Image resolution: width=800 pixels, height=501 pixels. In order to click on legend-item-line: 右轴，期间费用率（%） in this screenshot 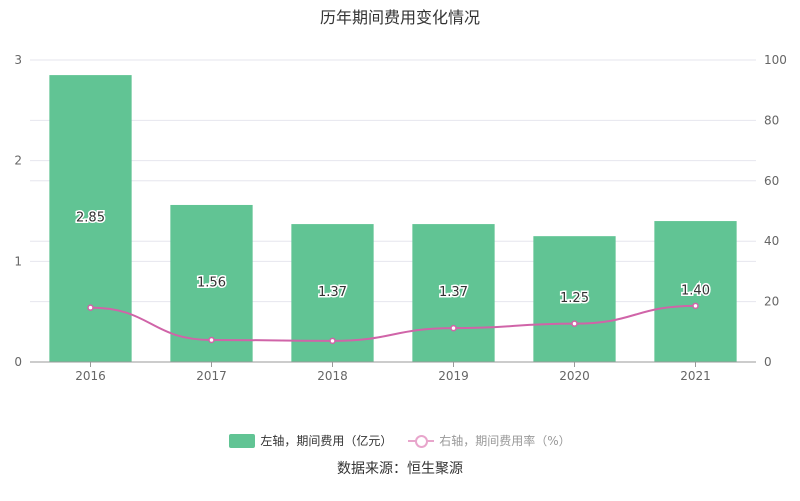, I will do `click(489, 440)`.